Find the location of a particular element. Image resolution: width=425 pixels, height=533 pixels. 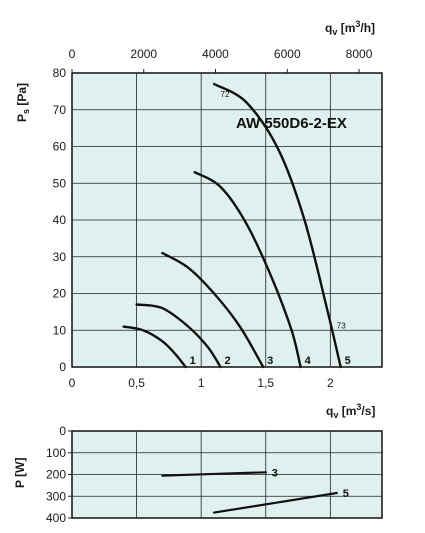

secondary-x-tick: 8000 is located at coordinates (359, 54).